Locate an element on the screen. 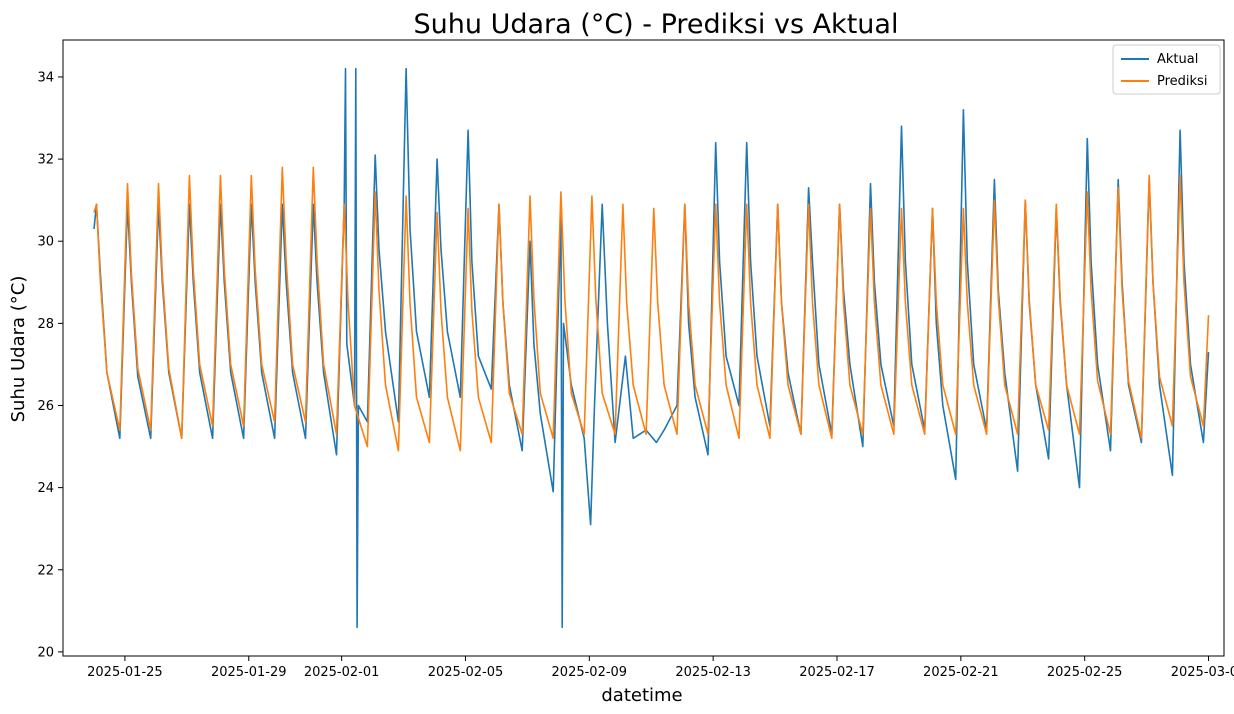  x-tick-label: 2025-02-13 is located at coordinates (713, 672).